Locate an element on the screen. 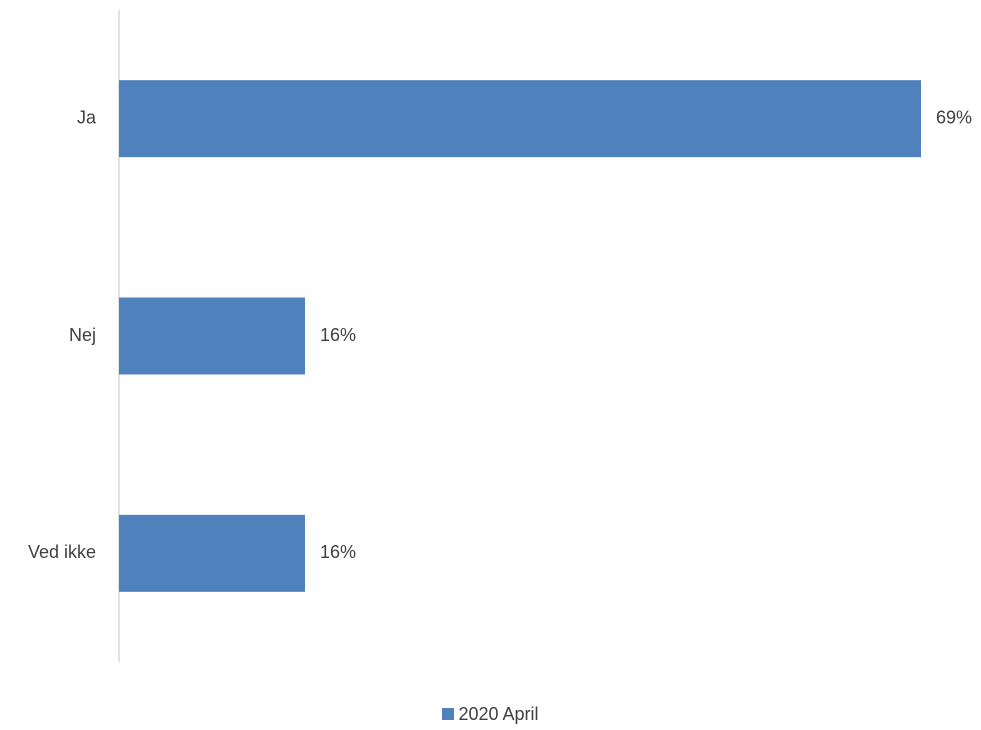 The height and width of the screenshot is (730, 981). data-label-ved-ikke: 16% is located at coordinates (338, 552).